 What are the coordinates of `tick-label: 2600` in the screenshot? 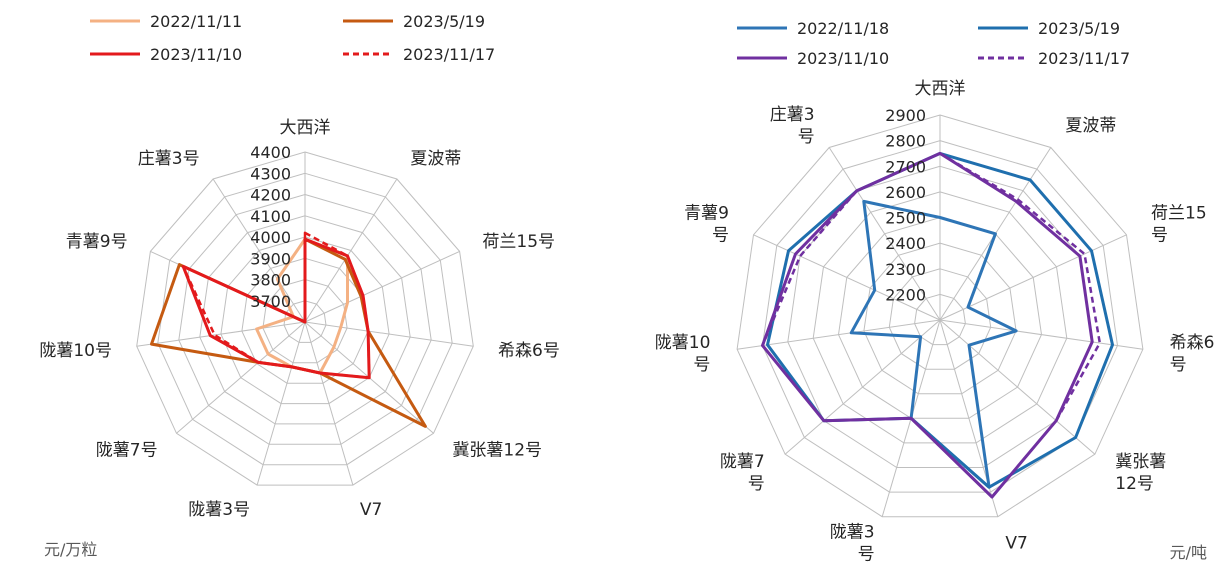 It's located at (905, 192).